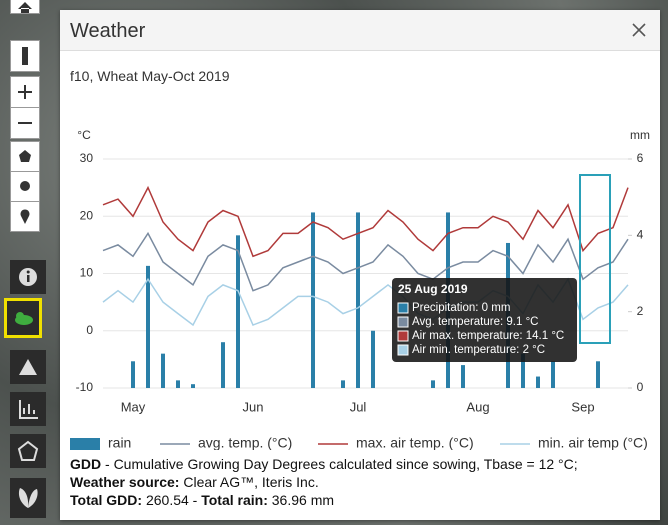 The image size is (668, 525). I want to click on tooltip-title: 25 Aug 2019, so click(433, 289).